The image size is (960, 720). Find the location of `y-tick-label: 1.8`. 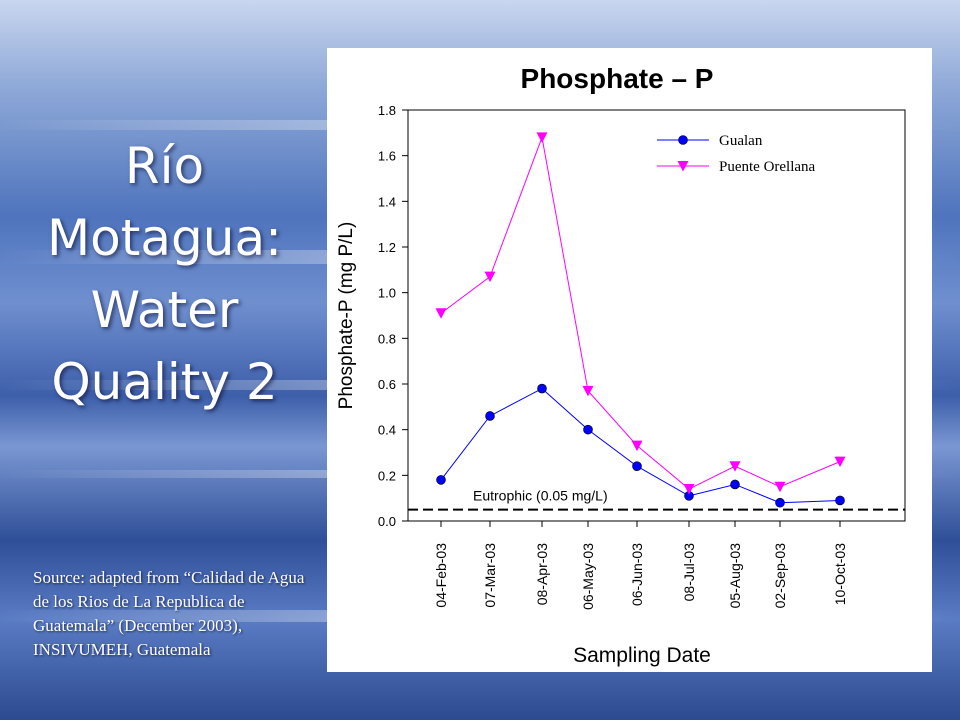

y-tick-label: 1.8 is located at coordinates (387, 110).